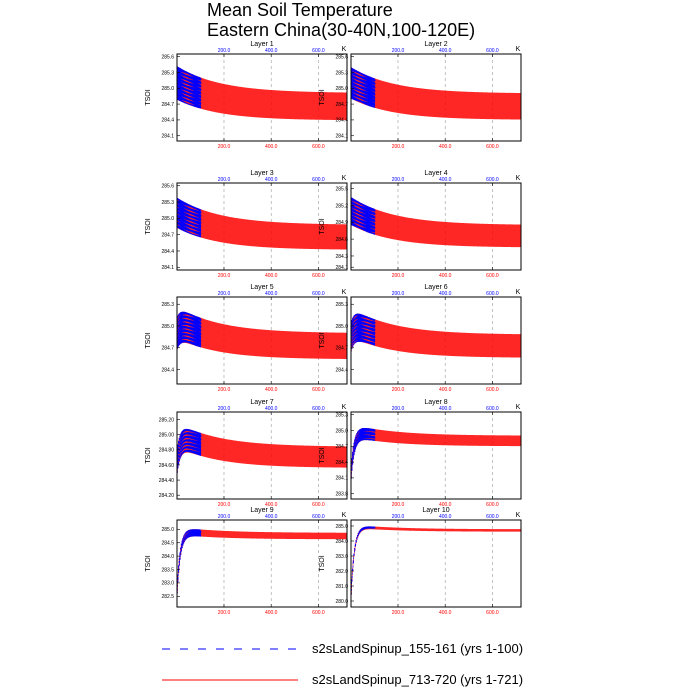 The height and width of the screenshot is (700, 700). What do you see at coordinates (341, 206) in the screenshot?
I see `y-tick-label: 285.2` at bounding box center [341, 206].